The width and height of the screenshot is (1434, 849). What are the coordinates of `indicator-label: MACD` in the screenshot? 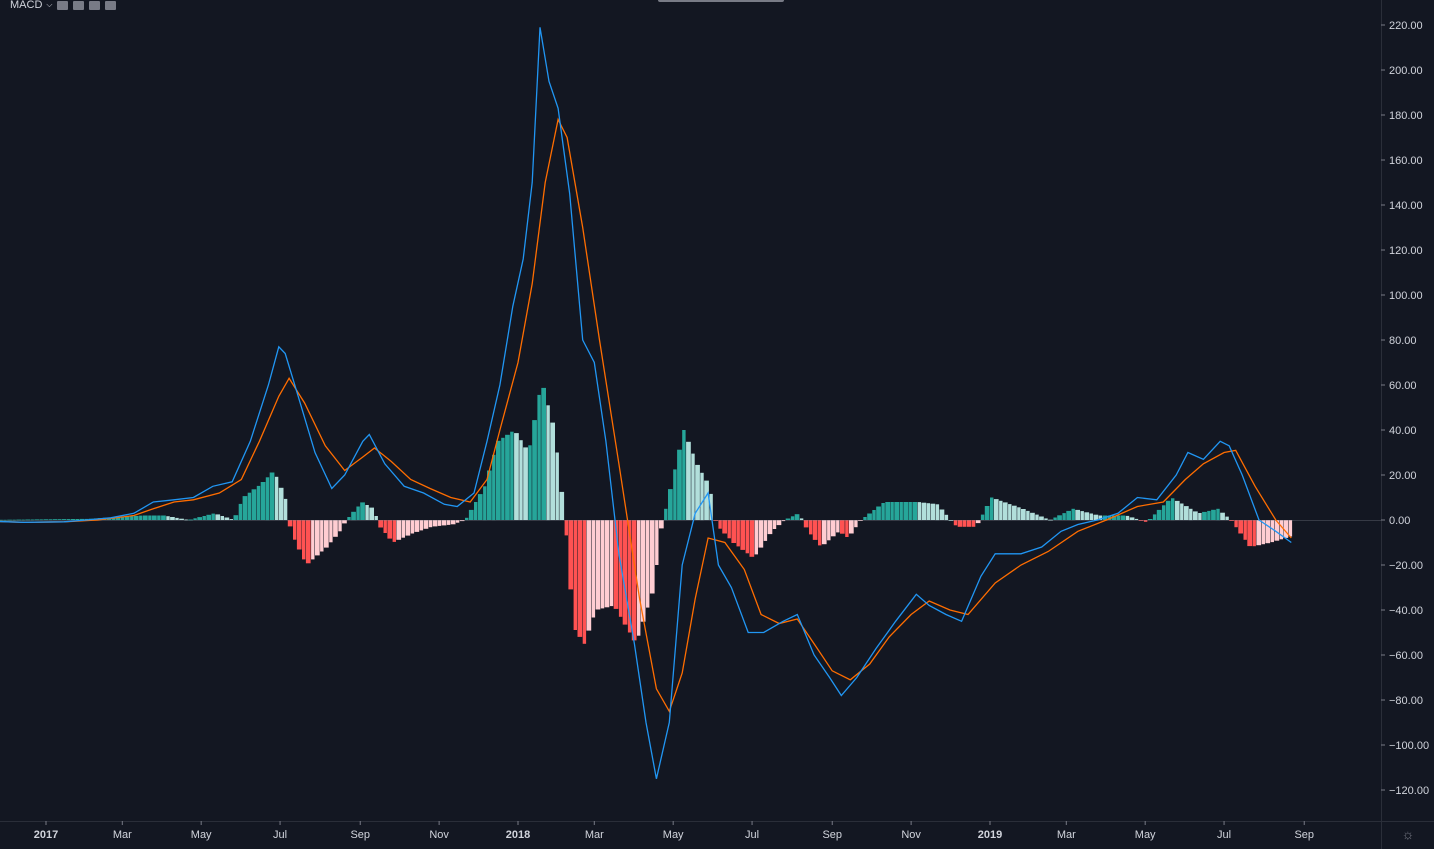 It's located at (26, 5).